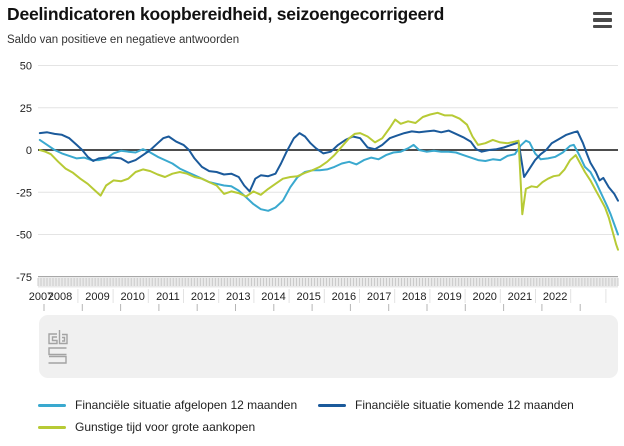 Image resolution: width=624 pixels, height=446 pixels. What do you see at coordinates (308, 297) in the screenshot?
I see `svg-text: 2015` at bounding box center [308, 297].